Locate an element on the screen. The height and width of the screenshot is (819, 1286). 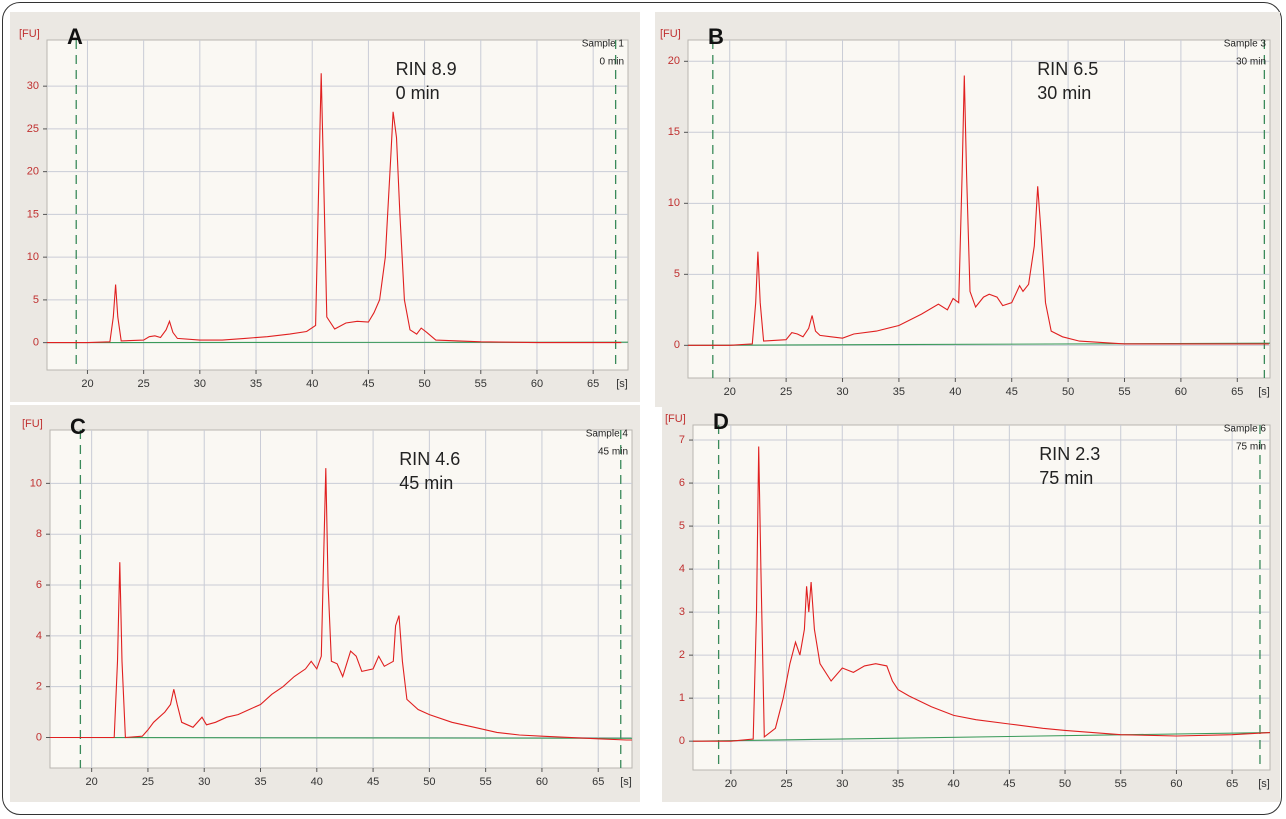
sample-name: Sample 4 is located at coordinates (607, 434).